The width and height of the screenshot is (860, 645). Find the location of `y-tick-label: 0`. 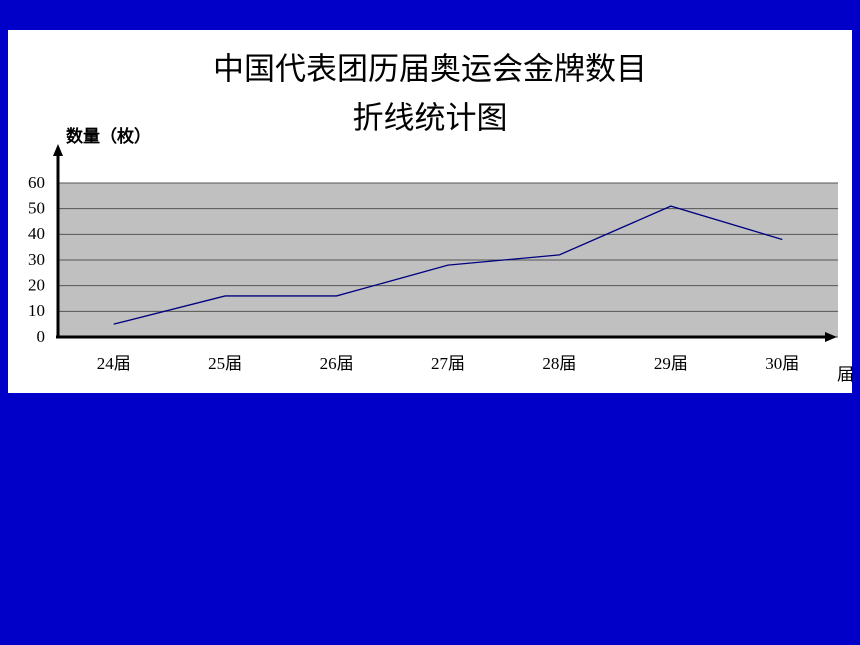

y-tick-label: 0 is located at coordinates (41, 336).